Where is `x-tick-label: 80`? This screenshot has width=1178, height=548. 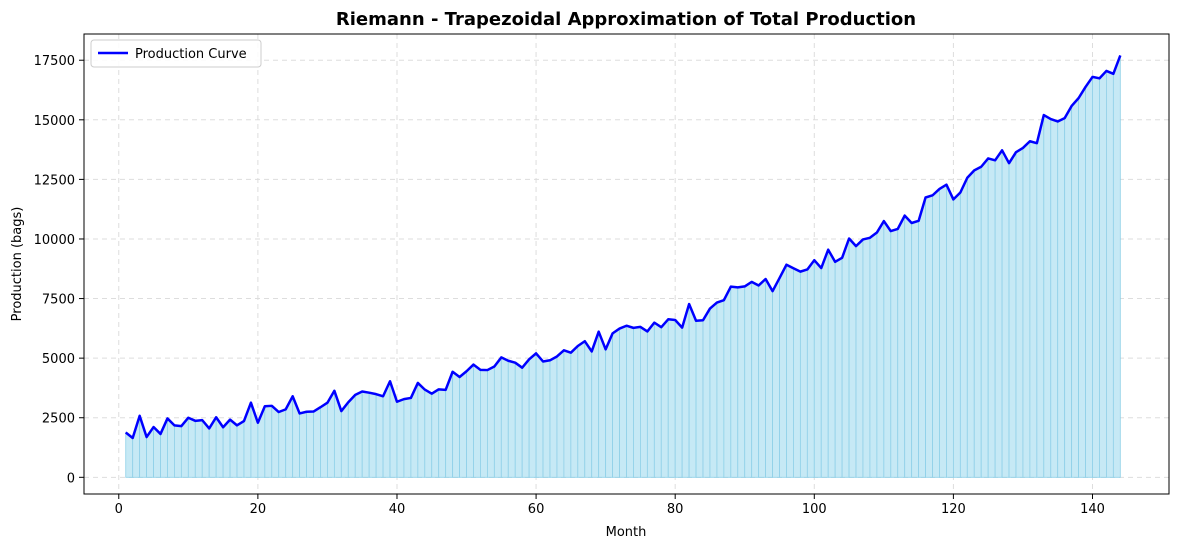
x-tick-label: 80 is located at coordinates (675, 509).